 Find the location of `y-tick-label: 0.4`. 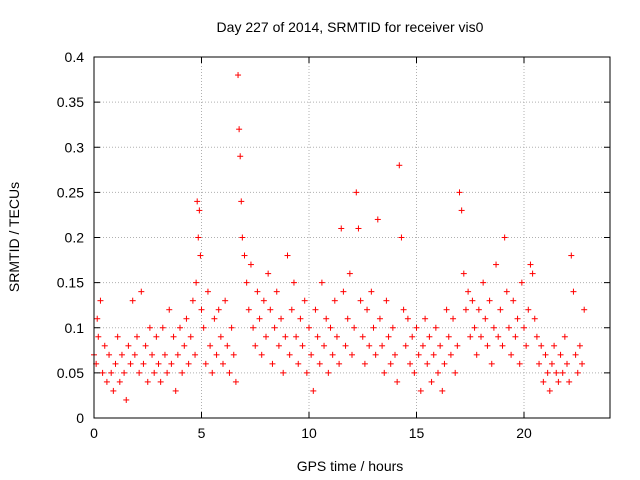

y-tick-label: 0.4 is located at coordinates (75, 57).